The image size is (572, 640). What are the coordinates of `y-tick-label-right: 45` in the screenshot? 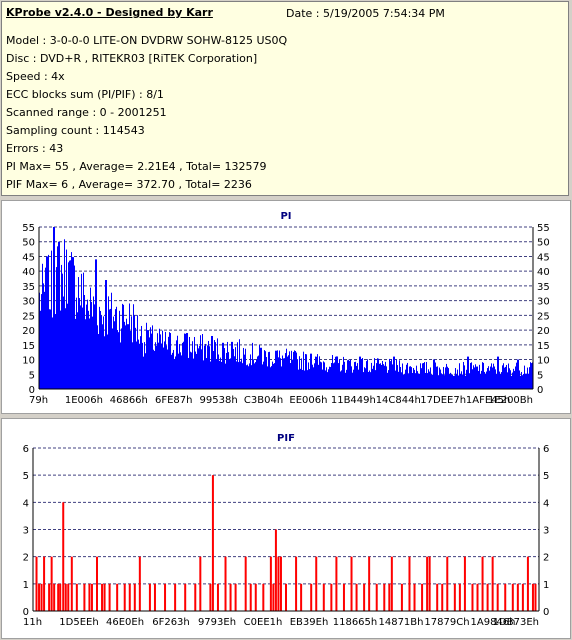 It's located at (543, 257).